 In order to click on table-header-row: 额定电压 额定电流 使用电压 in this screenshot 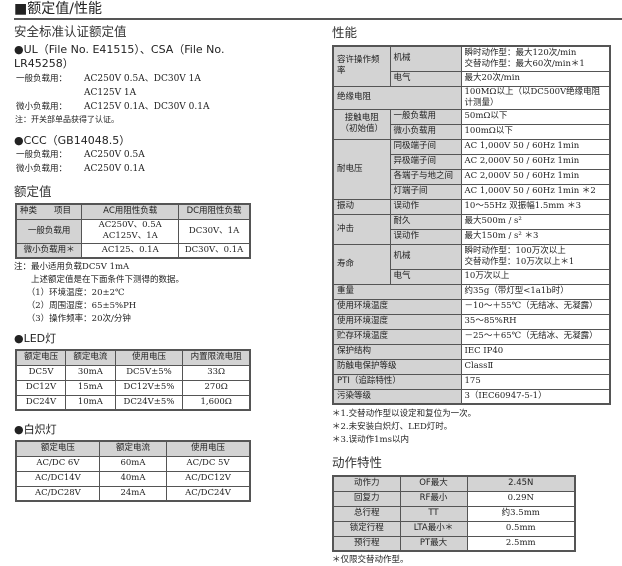, I will do `click(133, 448)`.